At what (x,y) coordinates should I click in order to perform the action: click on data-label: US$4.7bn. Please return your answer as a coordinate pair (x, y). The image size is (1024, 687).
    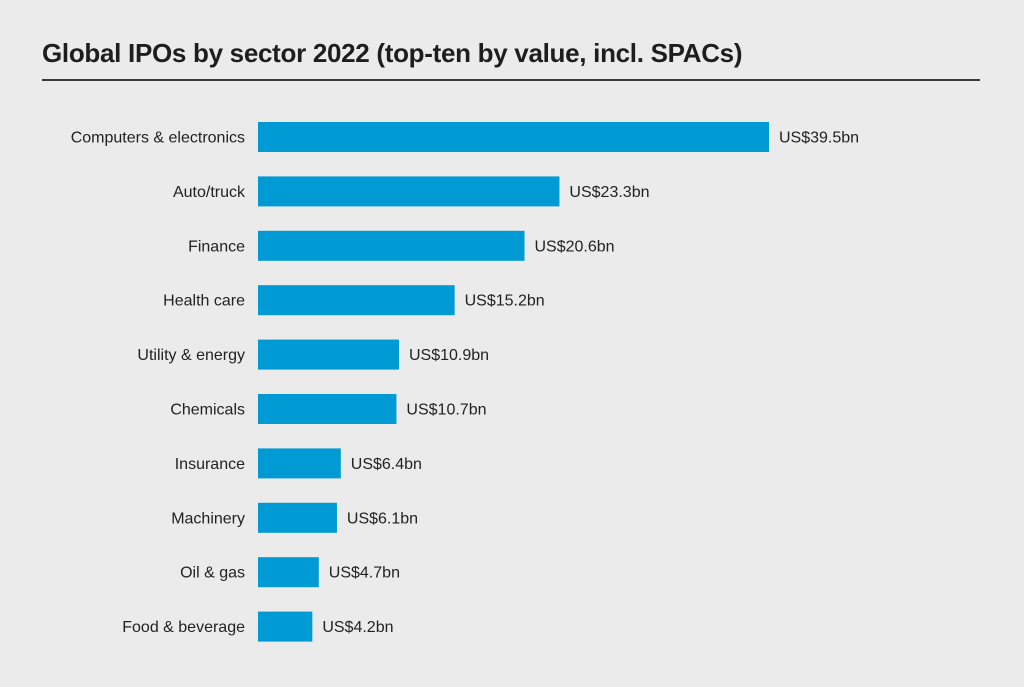
    Looking at the image, I should click on (364, 573).